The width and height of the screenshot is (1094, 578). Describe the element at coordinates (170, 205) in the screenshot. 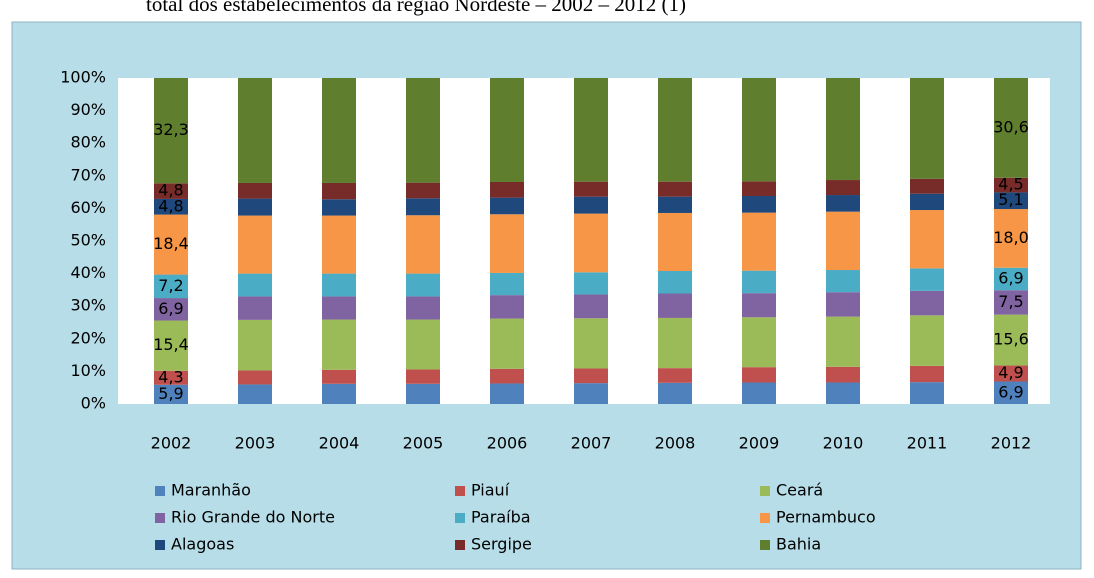

I see `data-label: 4,8` at that location.